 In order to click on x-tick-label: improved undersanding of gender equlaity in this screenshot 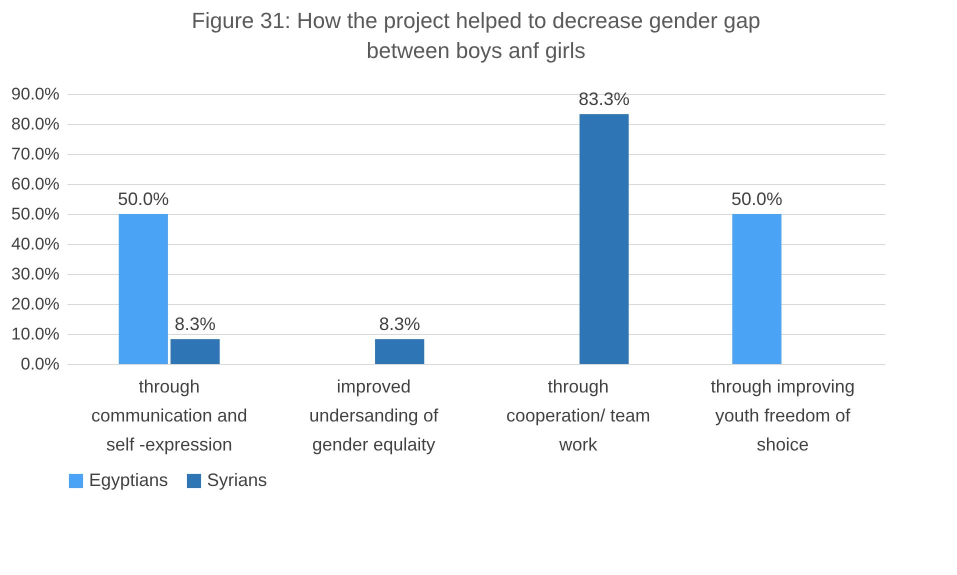, I will do `click(374, 415)`.